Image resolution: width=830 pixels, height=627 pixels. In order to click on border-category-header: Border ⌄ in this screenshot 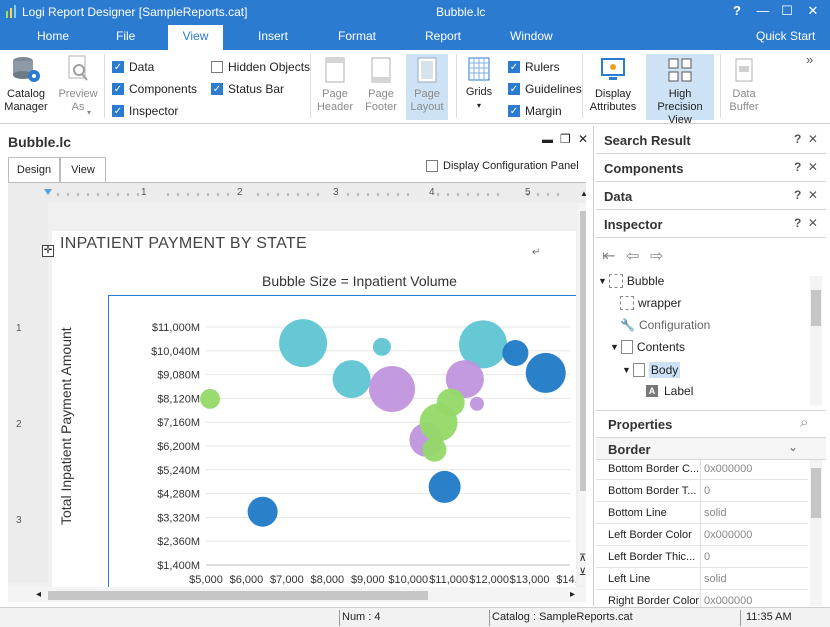, I will do `click(711, 449)`.